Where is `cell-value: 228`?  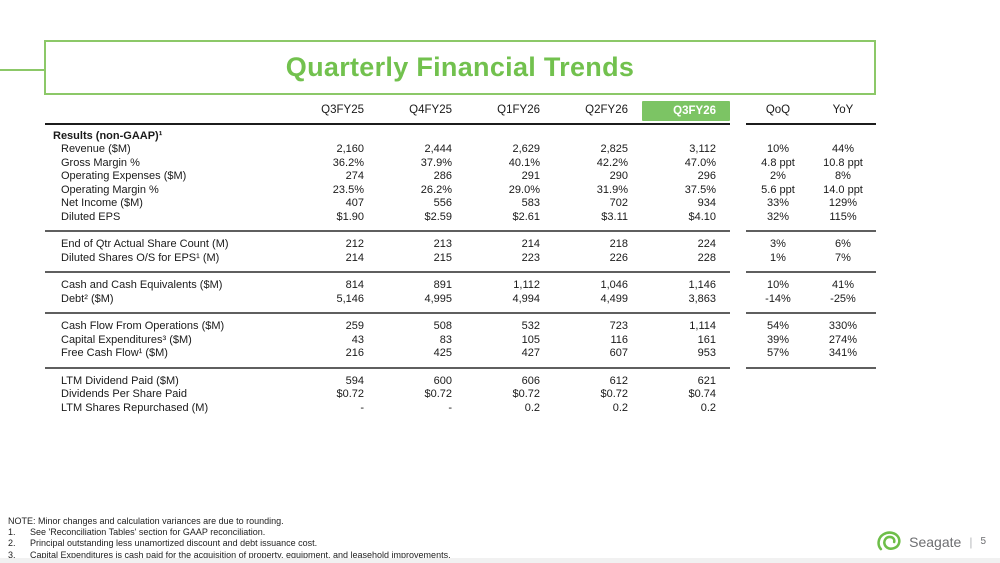
cell-value: 228 is located at coordinates (706, 257).